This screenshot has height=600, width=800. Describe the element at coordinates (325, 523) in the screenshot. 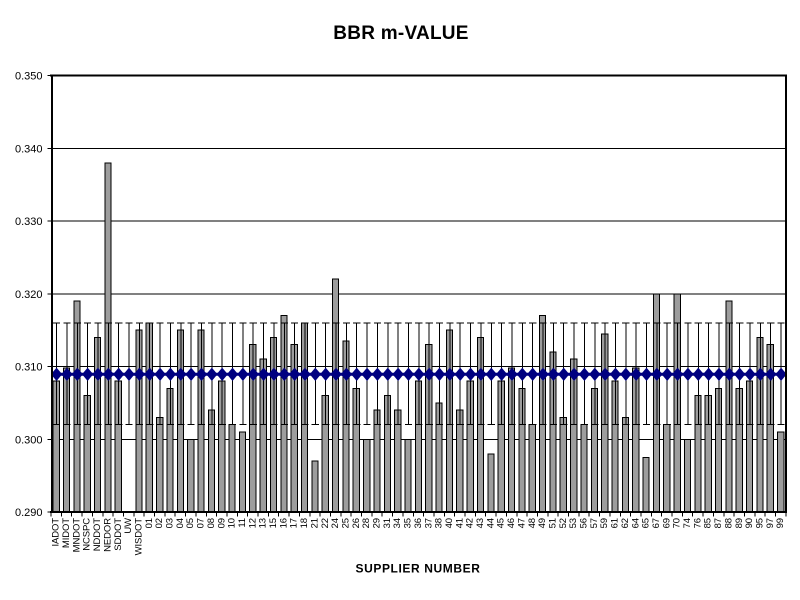

I see `svg-text: 22` at that location.